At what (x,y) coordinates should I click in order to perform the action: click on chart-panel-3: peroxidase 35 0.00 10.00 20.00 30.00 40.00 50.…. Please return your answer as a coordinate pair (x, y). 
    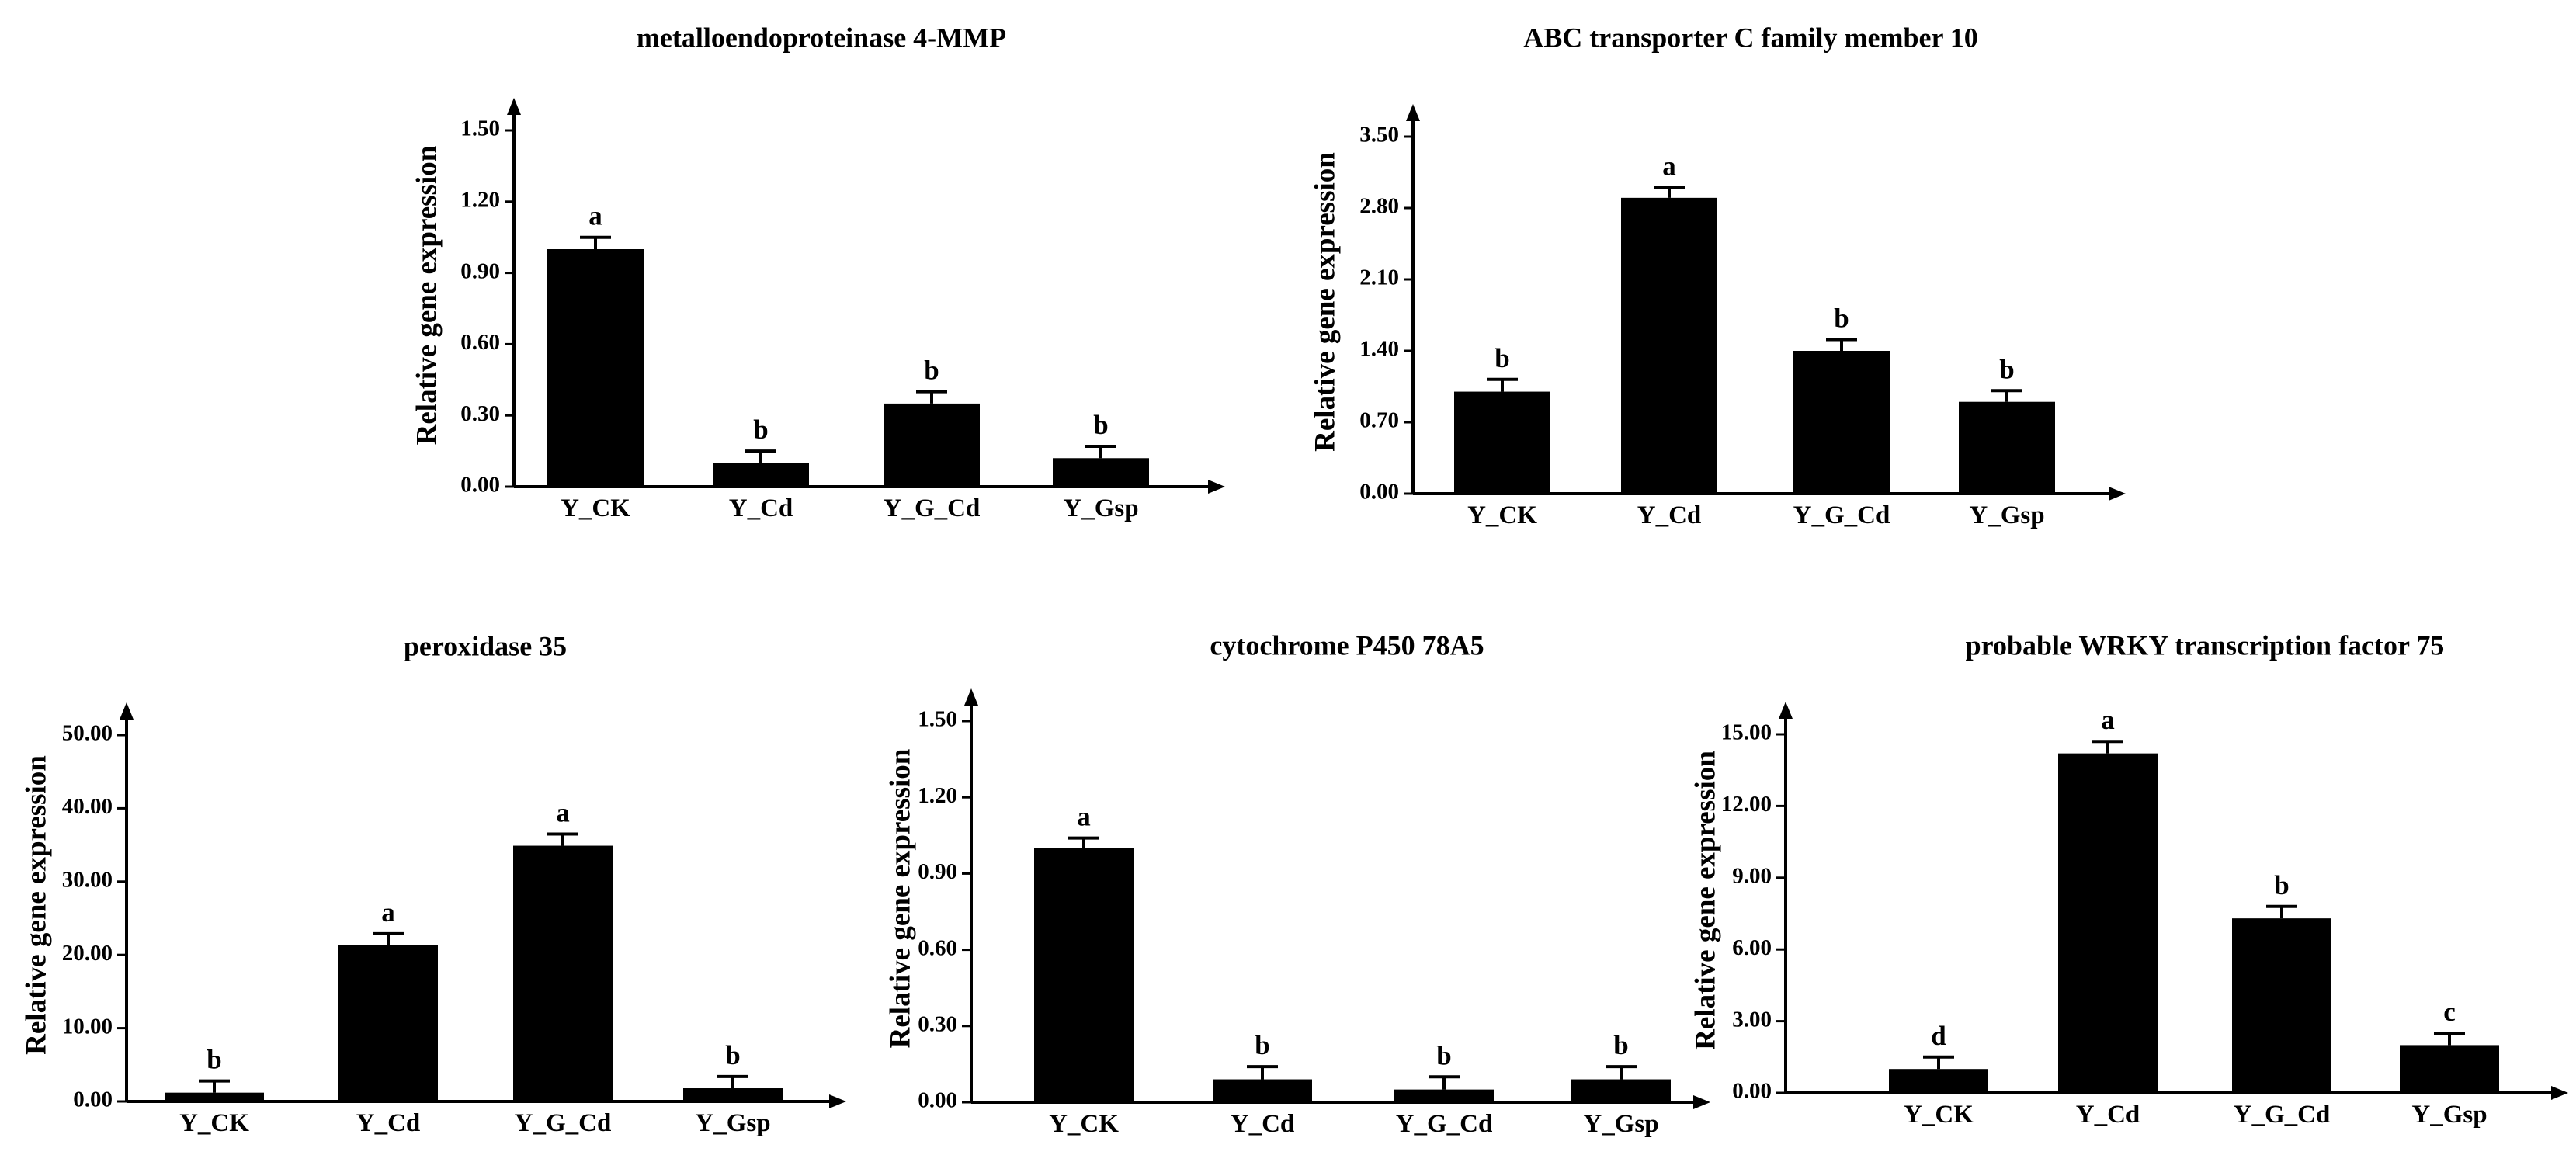
    Looking at the image, I should click on (433, 884).